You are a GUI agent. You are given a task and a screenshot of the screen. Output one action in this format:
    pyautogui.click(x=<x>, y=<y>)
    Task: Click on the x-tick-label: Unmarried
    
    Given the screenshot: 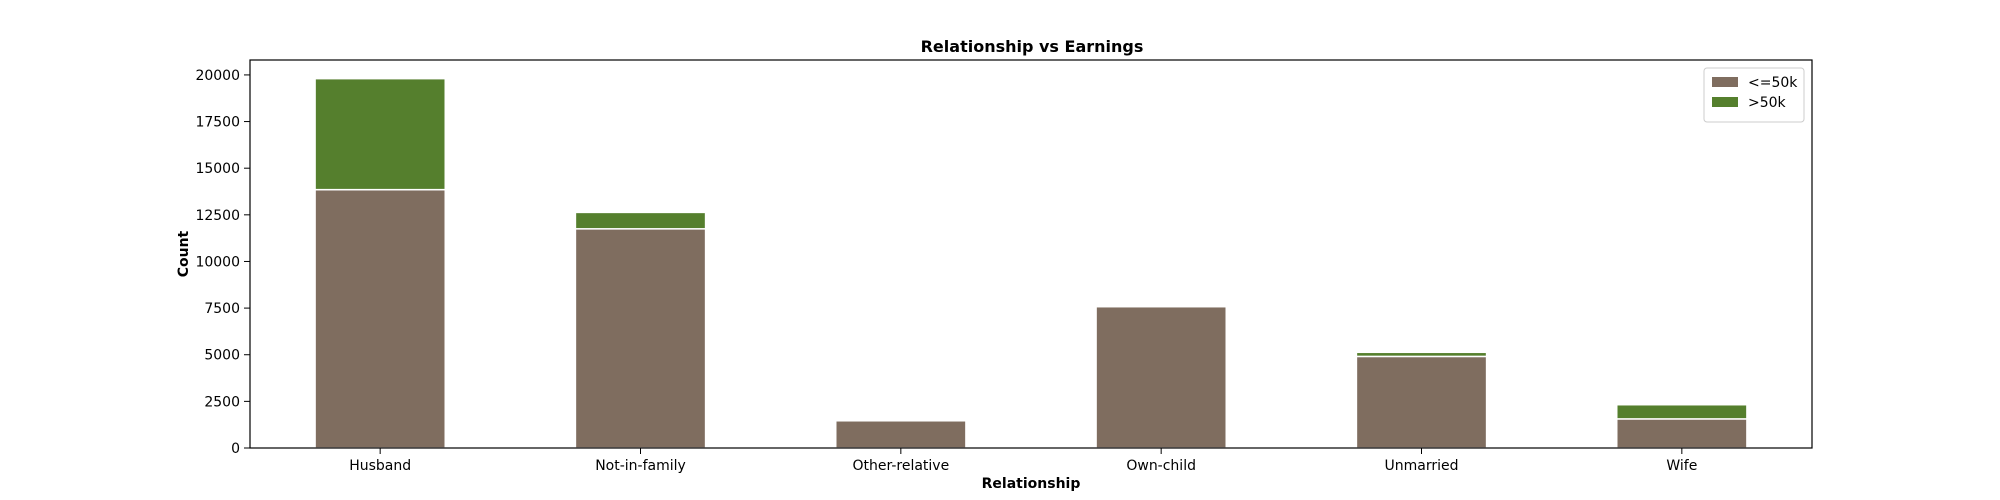 What is the action you would take?
    pyautogui.click(x=1422, y=466)
    